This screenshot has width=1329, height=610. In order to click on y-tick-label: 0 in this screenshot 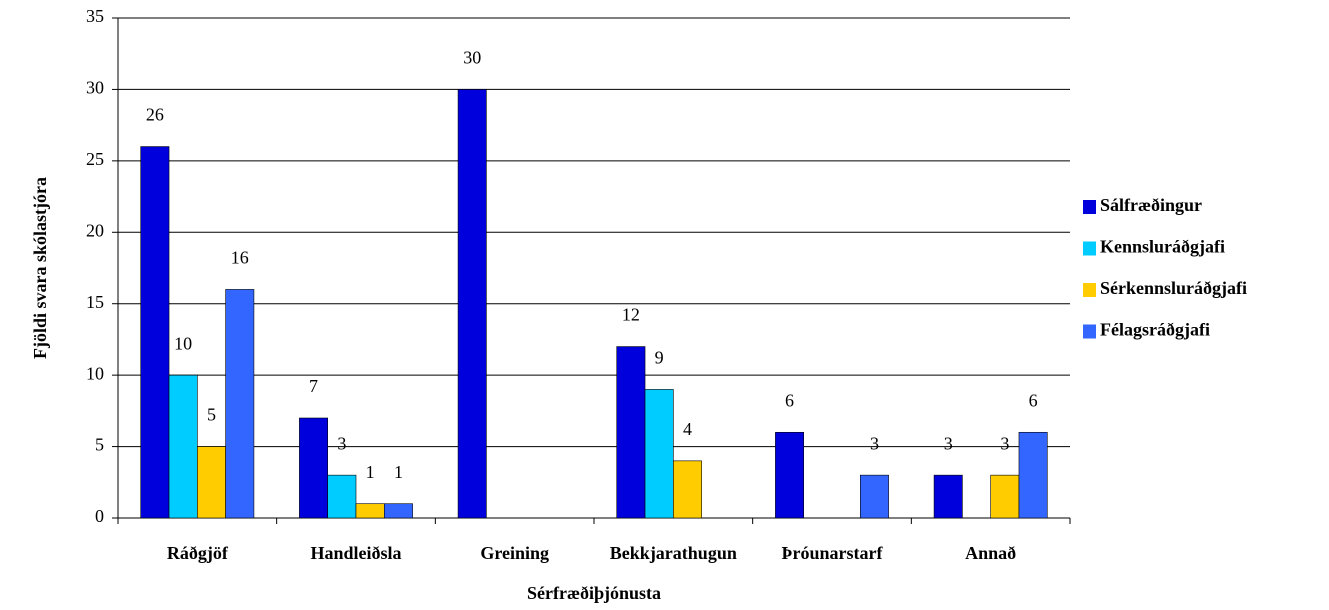, I will do `click(99, 516)`.